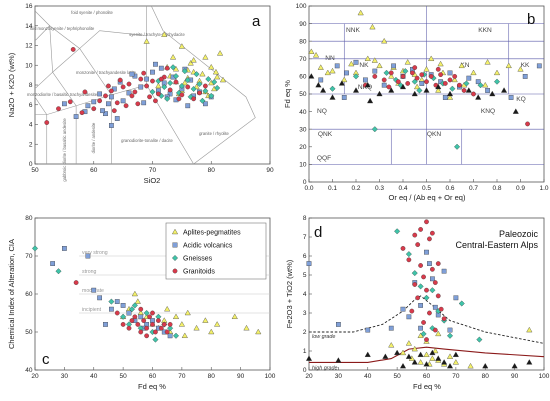 This screenshot has width=550, height=401. I want to click on panel-b-ytick-label: 90, so click(303, 24).